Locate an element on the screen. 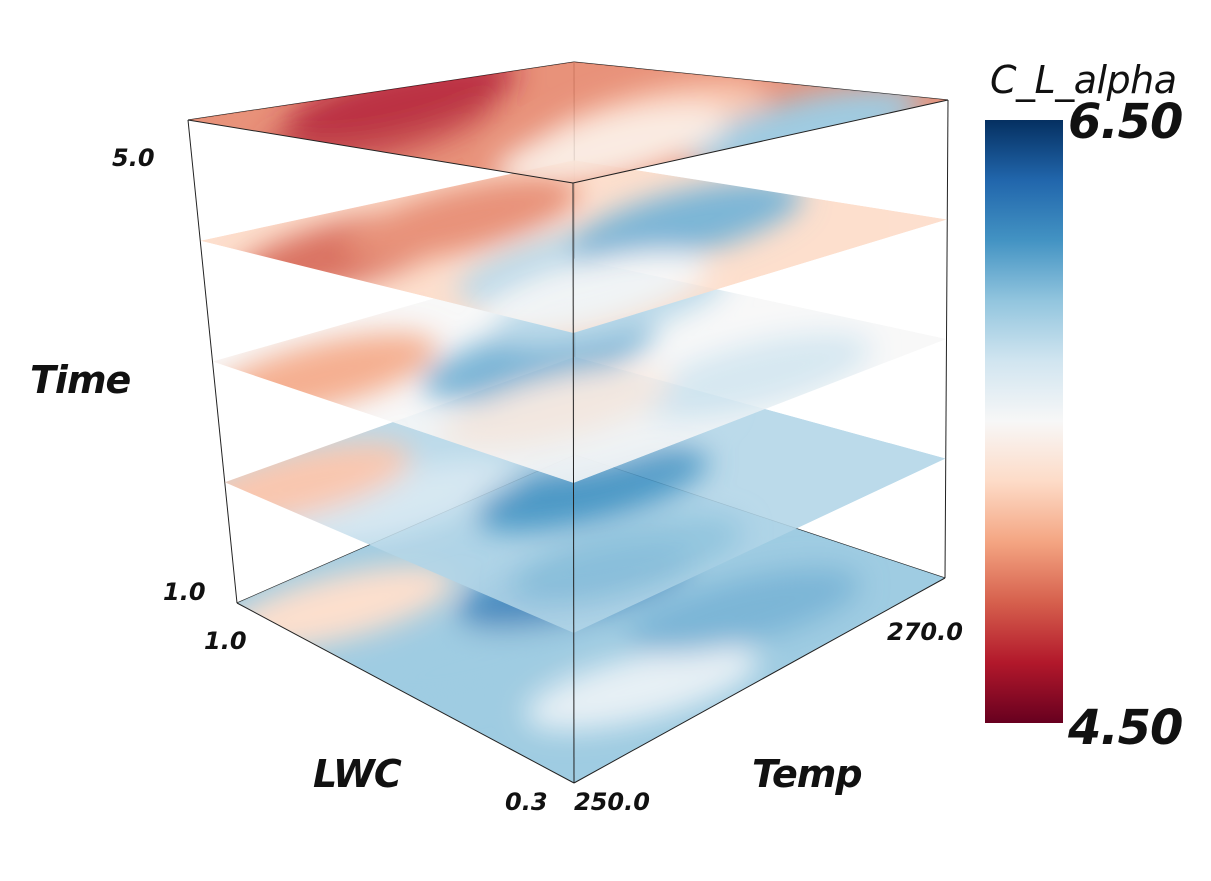 This screenshot has width=1211, height=881. temp-tick-start: 250.0 is located at coordinates (612, 802).